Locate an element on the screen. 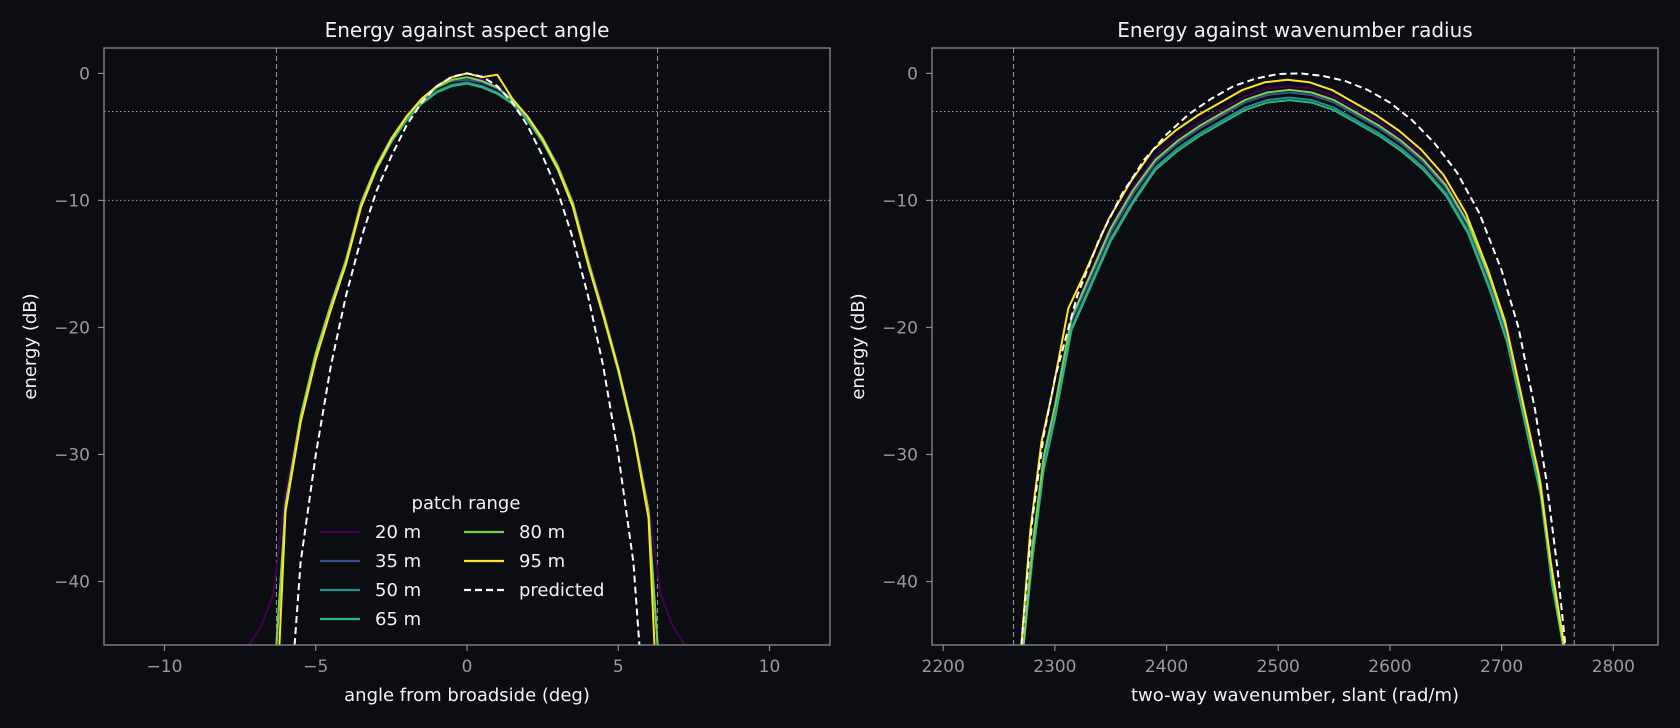 The width and height of the screenshot is (1680, 728). legend-label: 80 m is located at coordinates (542, 532).